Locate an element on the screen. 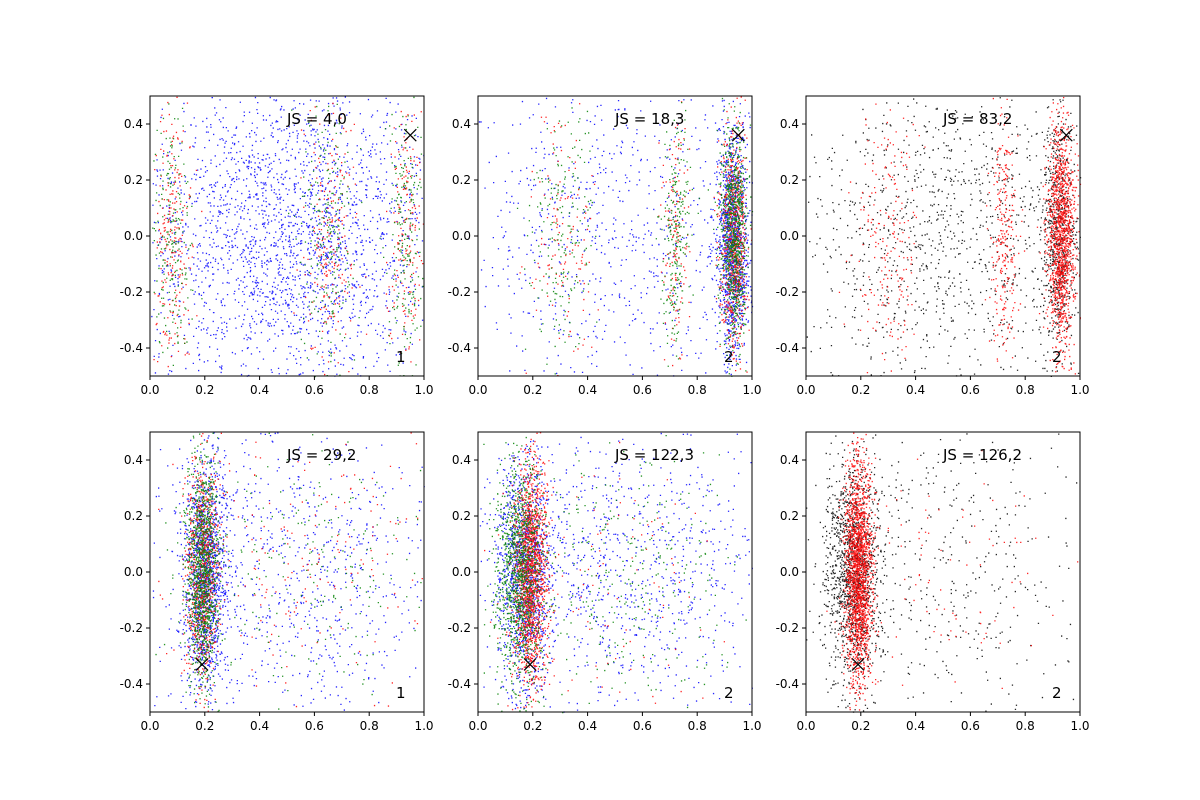  js-label: JS = 122,3 is located at coordinates (654, 455).